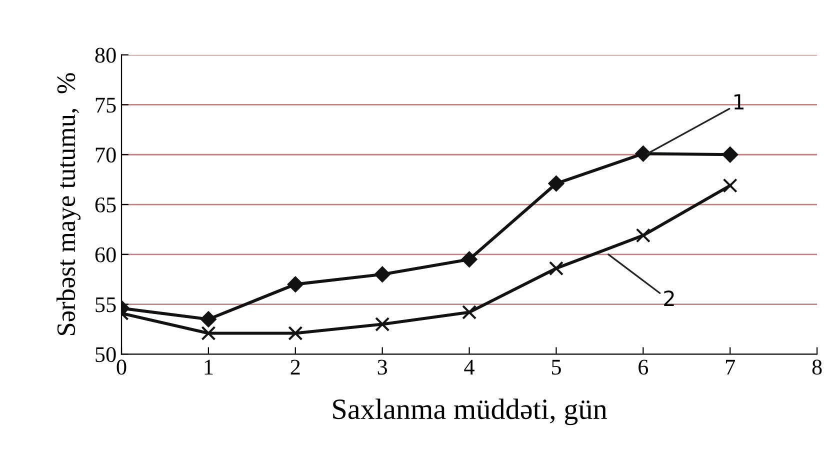 This screenshot has width=838, height=457. Describe the element at coordinates (669, 298) in the screenshot. I see `text: 2` at that location.